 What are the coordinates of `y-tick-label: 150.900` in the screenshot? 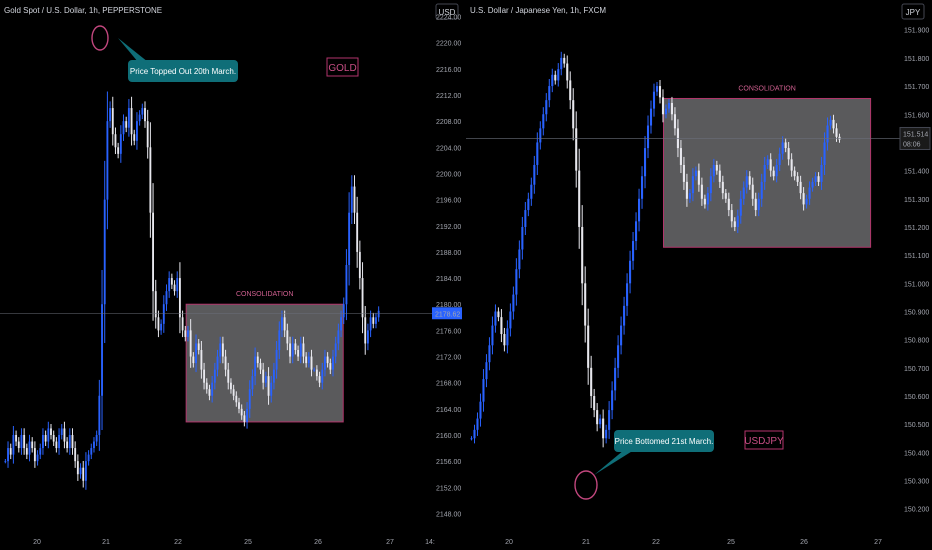 It's located at (916, 312).